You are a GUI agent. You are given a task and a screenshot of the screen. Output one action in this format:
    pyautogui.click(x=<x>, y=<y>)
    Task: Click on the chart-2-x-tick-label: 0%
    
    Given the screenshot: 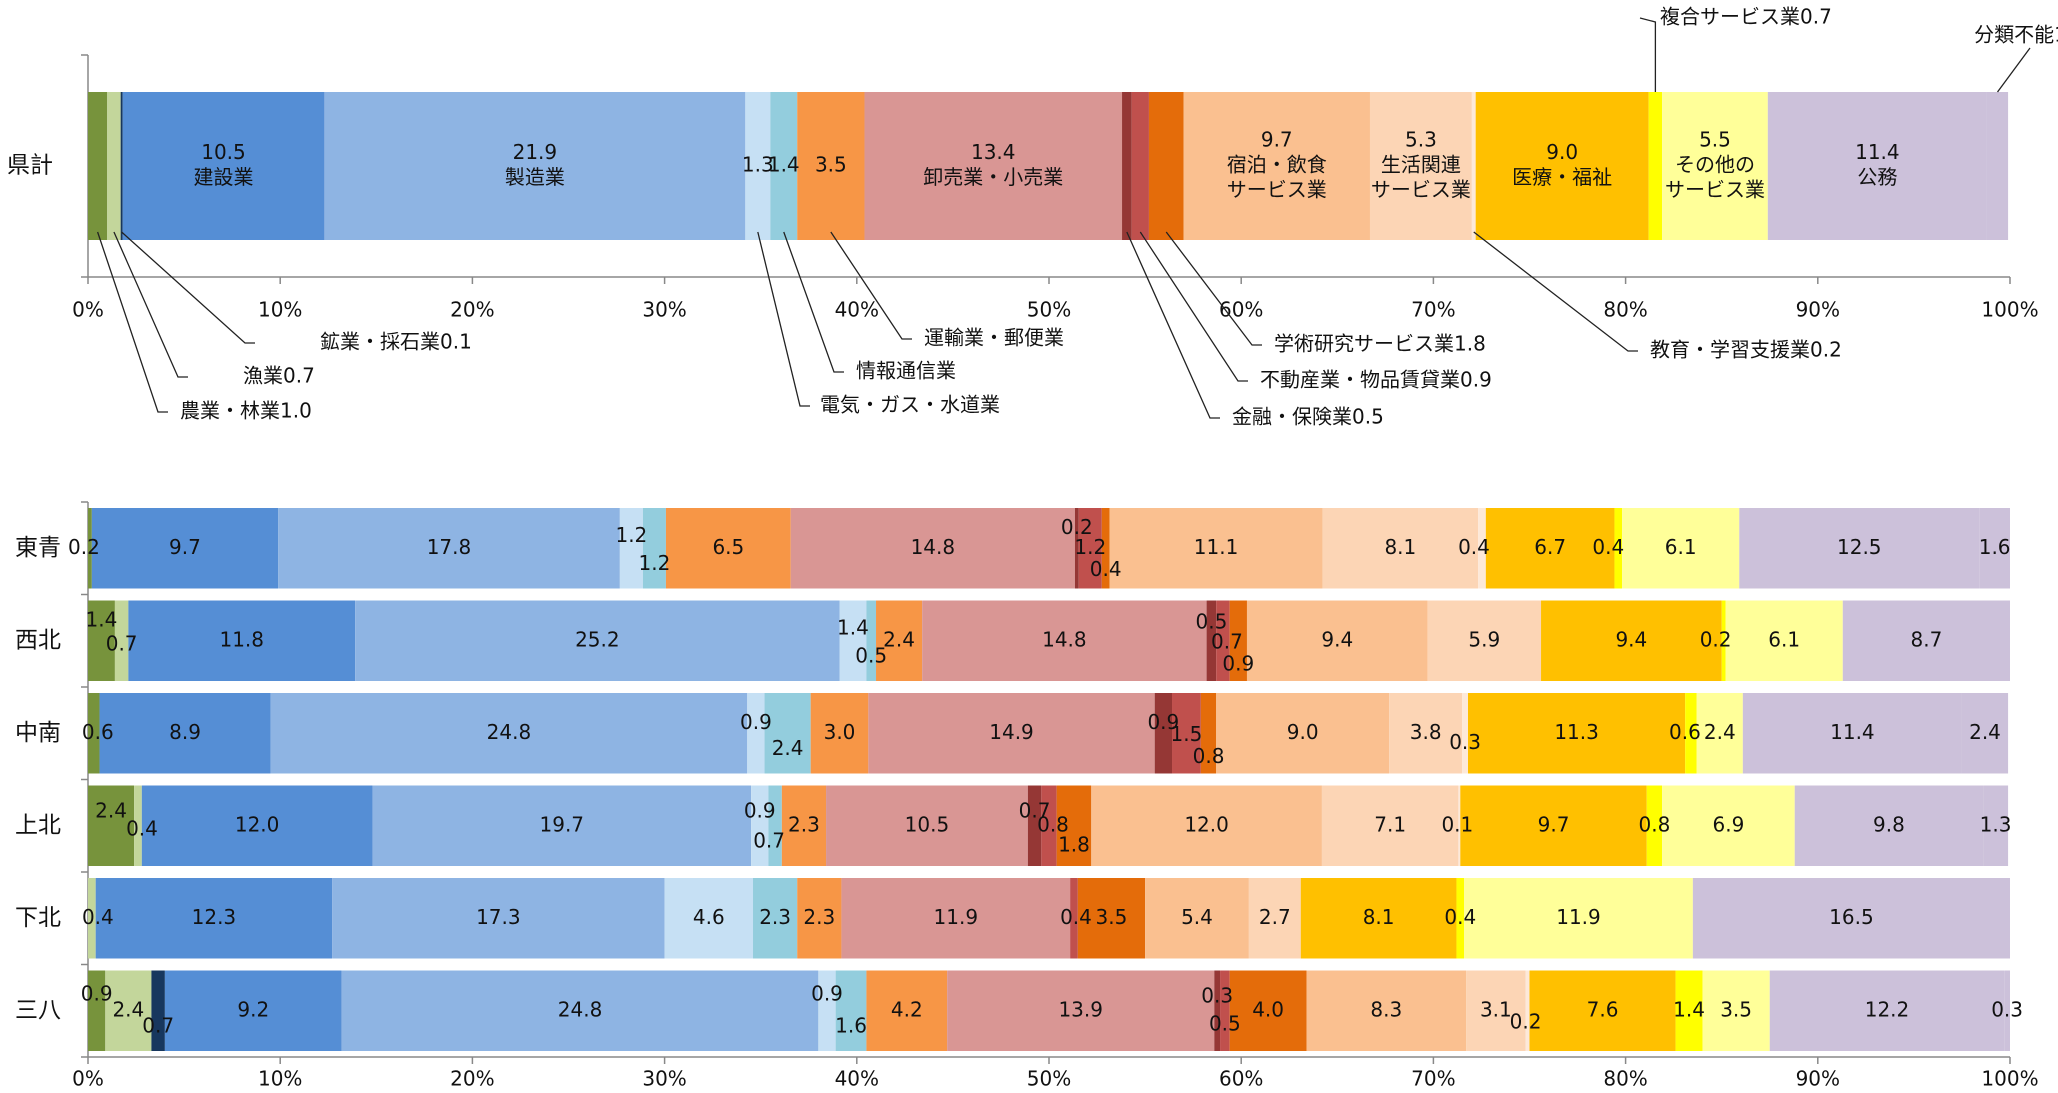 What is the action you would take?
    pyautogui.click(x=88, y=1079)
    